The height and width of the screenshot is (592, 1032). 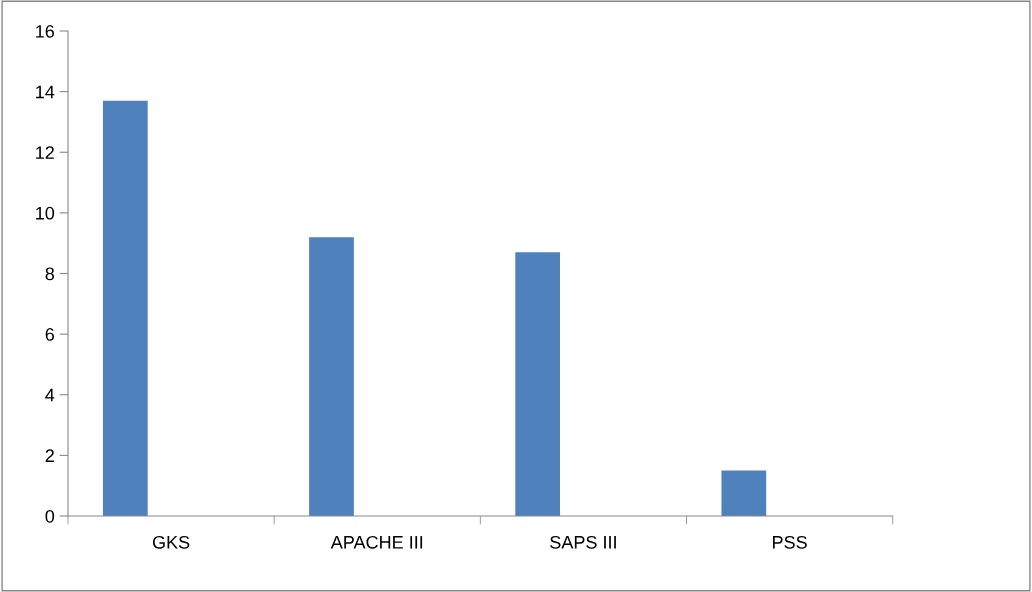 What do you see at coordinates (45, 92) in the screenshot?
I see `y-tick-label: 14` at bounding box center [45, 92].